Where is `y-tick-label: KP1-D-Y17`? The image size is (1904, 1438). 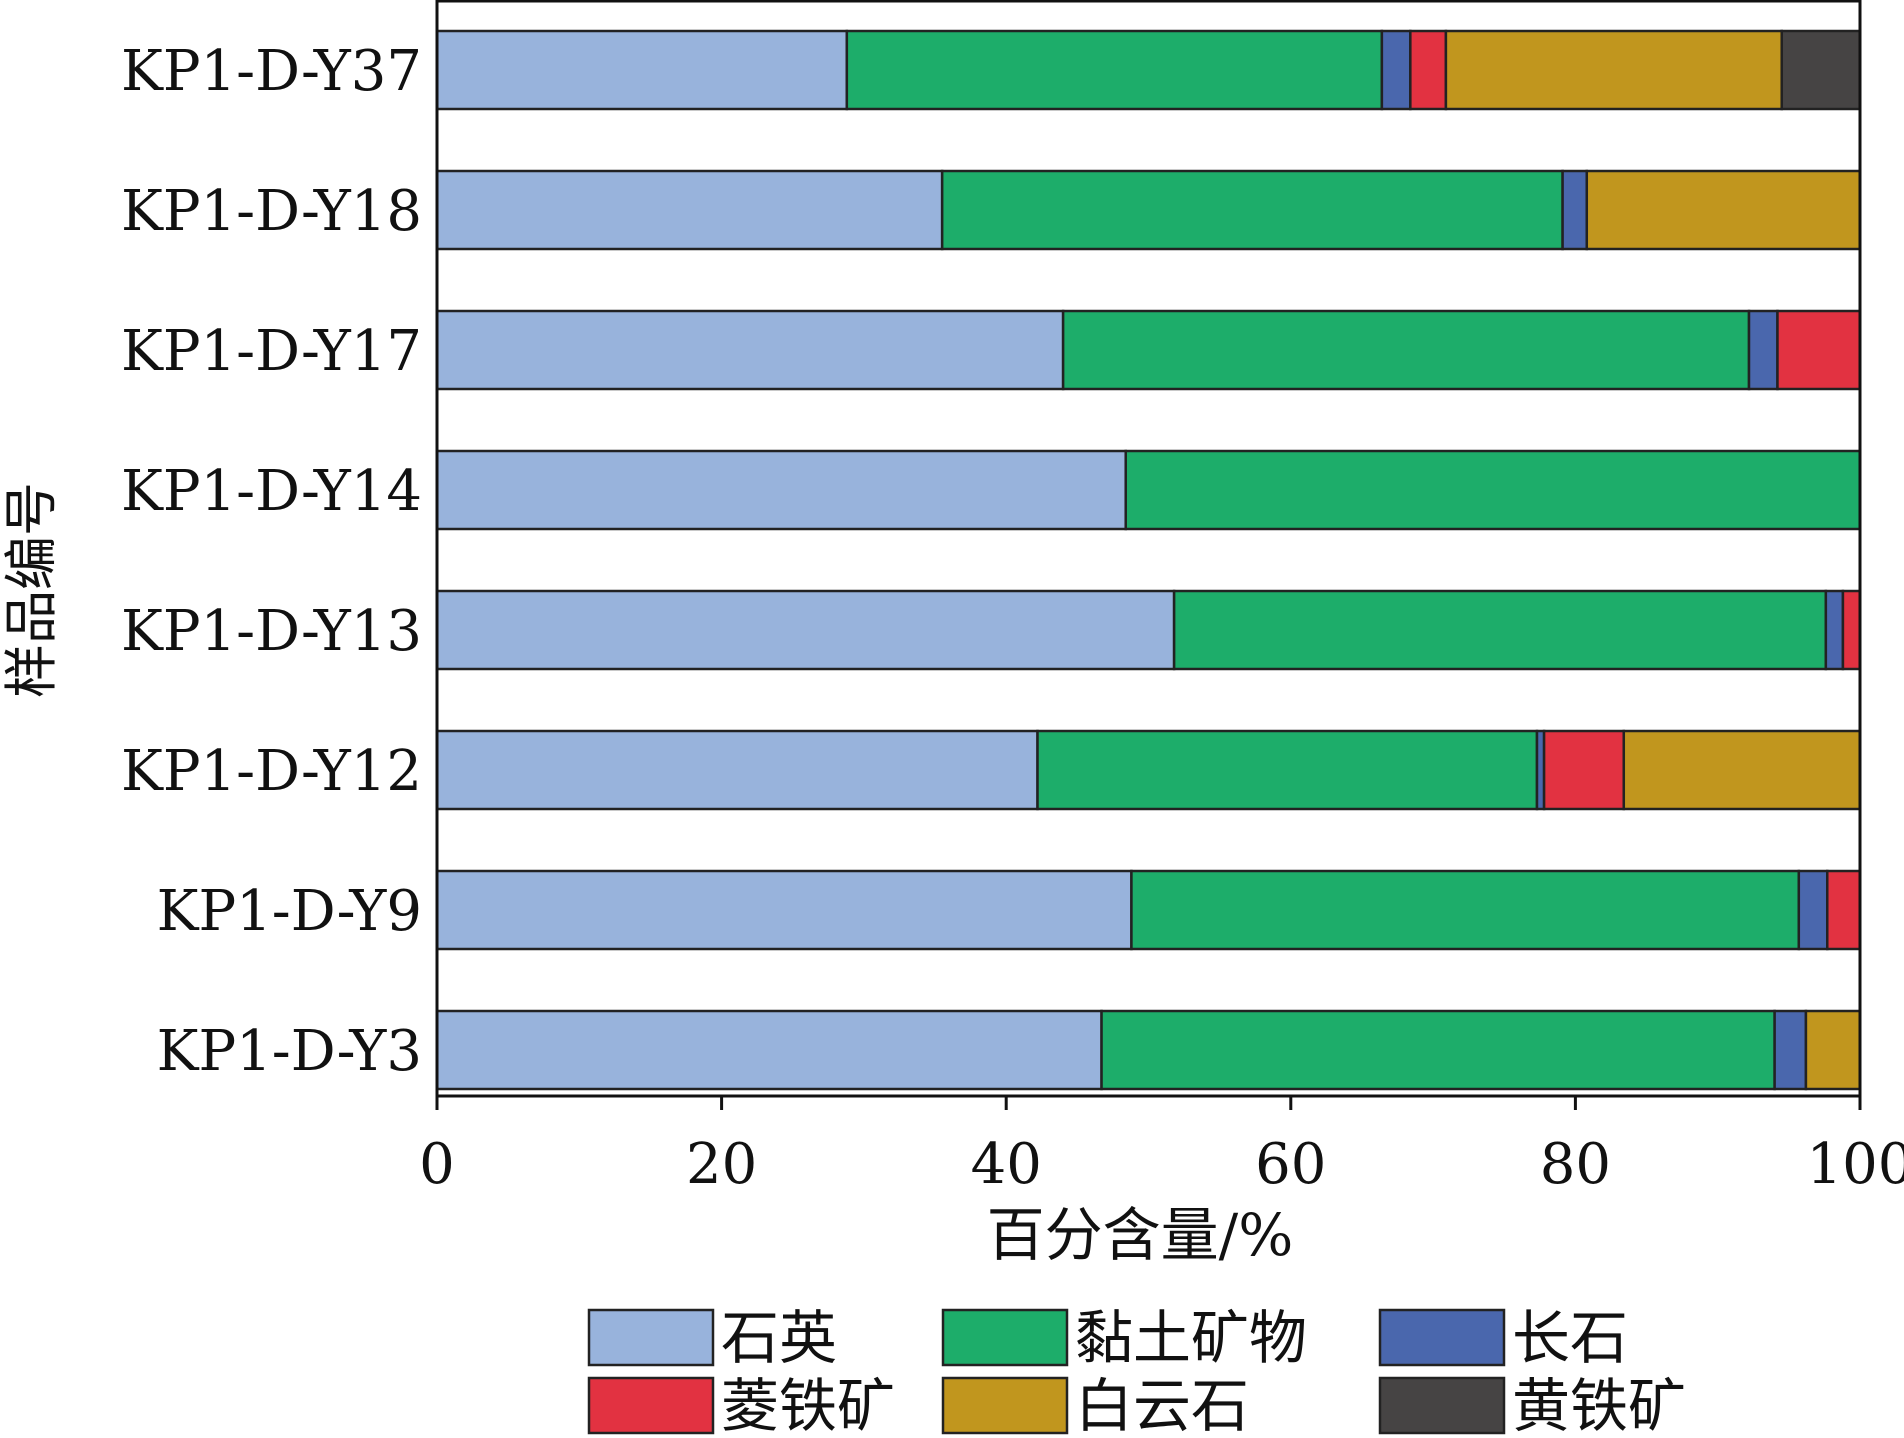 y-tick-label: KP1-D-Y17 is located at coordinates (271, 351).